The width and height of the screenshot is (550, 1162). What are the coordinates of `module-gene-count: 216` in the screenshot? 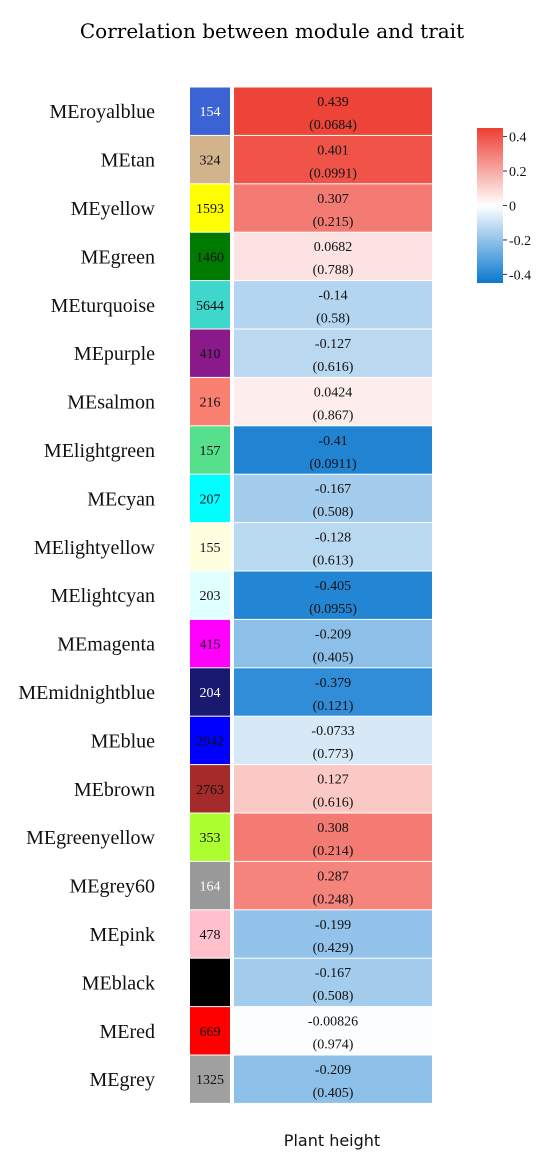 It's located at (210, 403).